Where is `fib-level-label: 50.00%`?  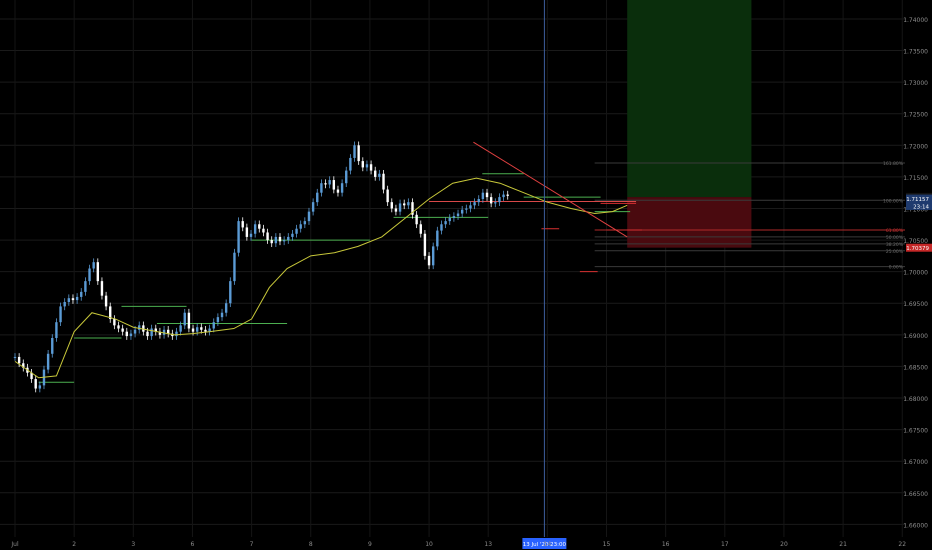 fib-level-label: 50.00% is located at coordinates (895, 238).